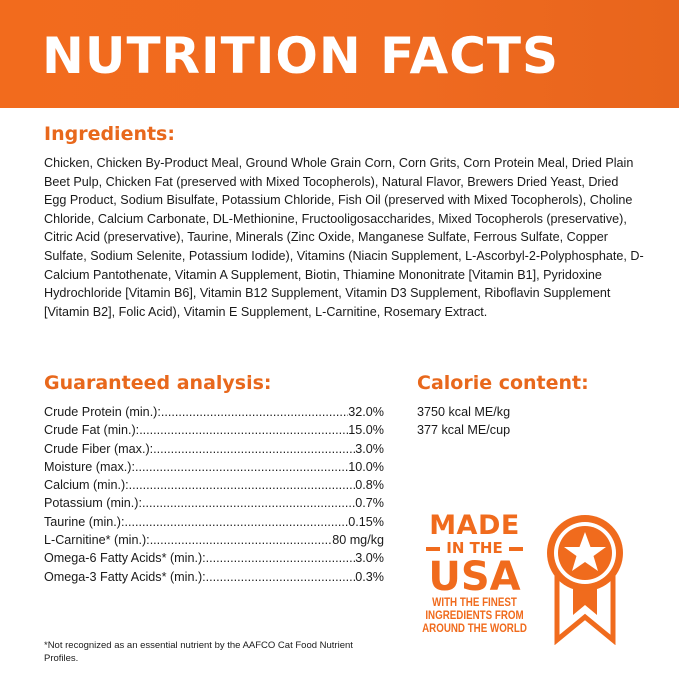 The width and height of the screenshot is (679, 679). I want to click on analysis-row: Potassium (min.): 0.7%, so click(214, 503).